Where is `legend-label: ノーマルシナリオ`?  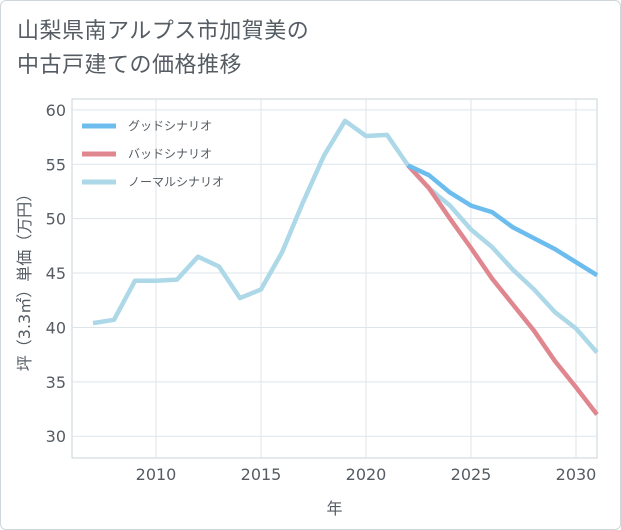
legend-label: ノーマルシナリオ is located at coordinates (176, 182).